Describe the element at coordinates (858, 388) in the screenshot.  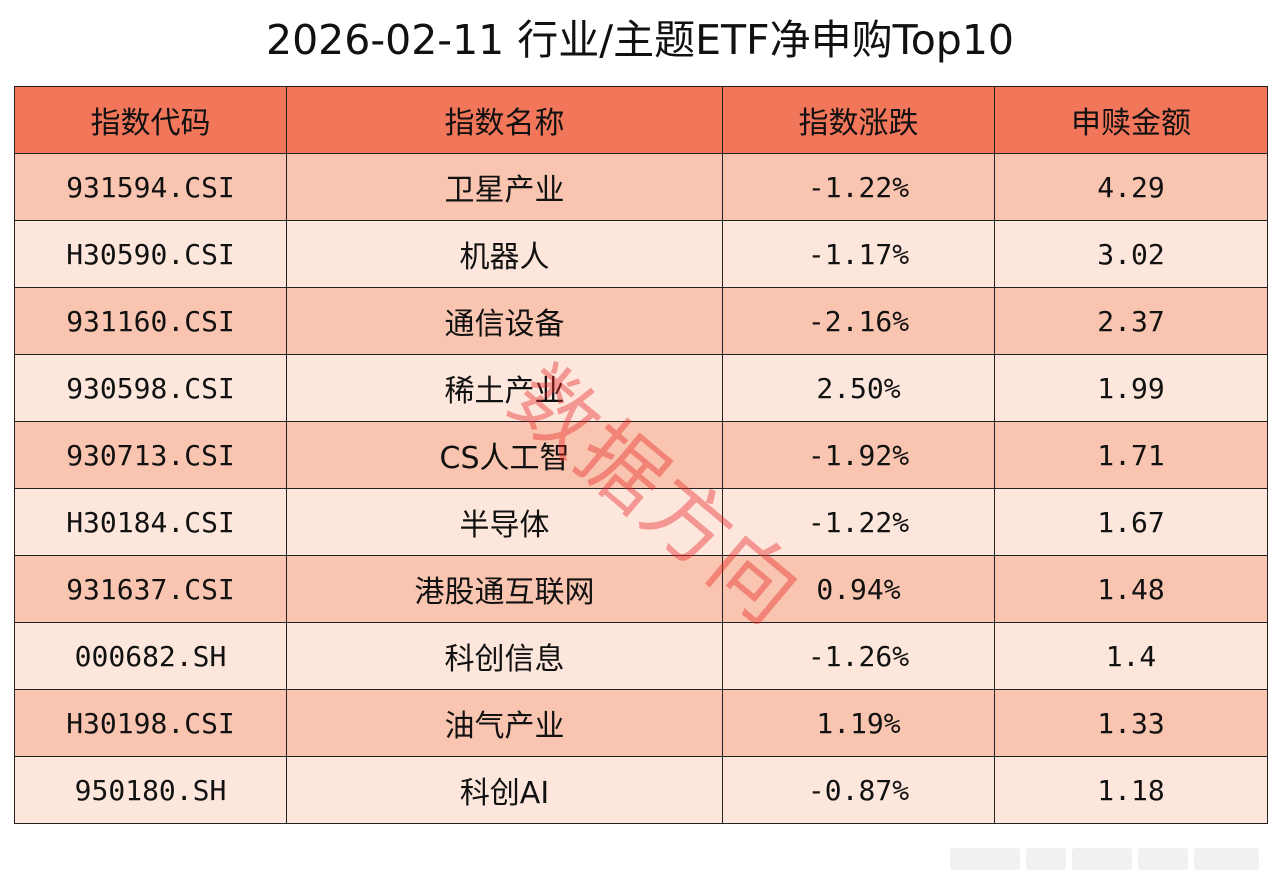
I see `cell-index-change: 2.50%` at that location.